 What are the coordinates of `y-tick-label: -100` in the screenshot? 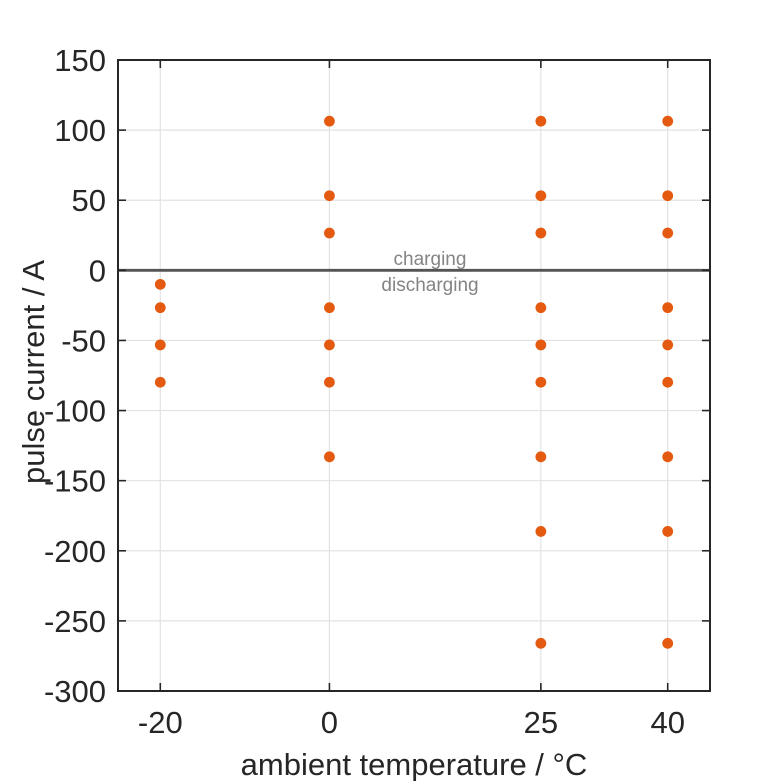 It's located at (75, 411).